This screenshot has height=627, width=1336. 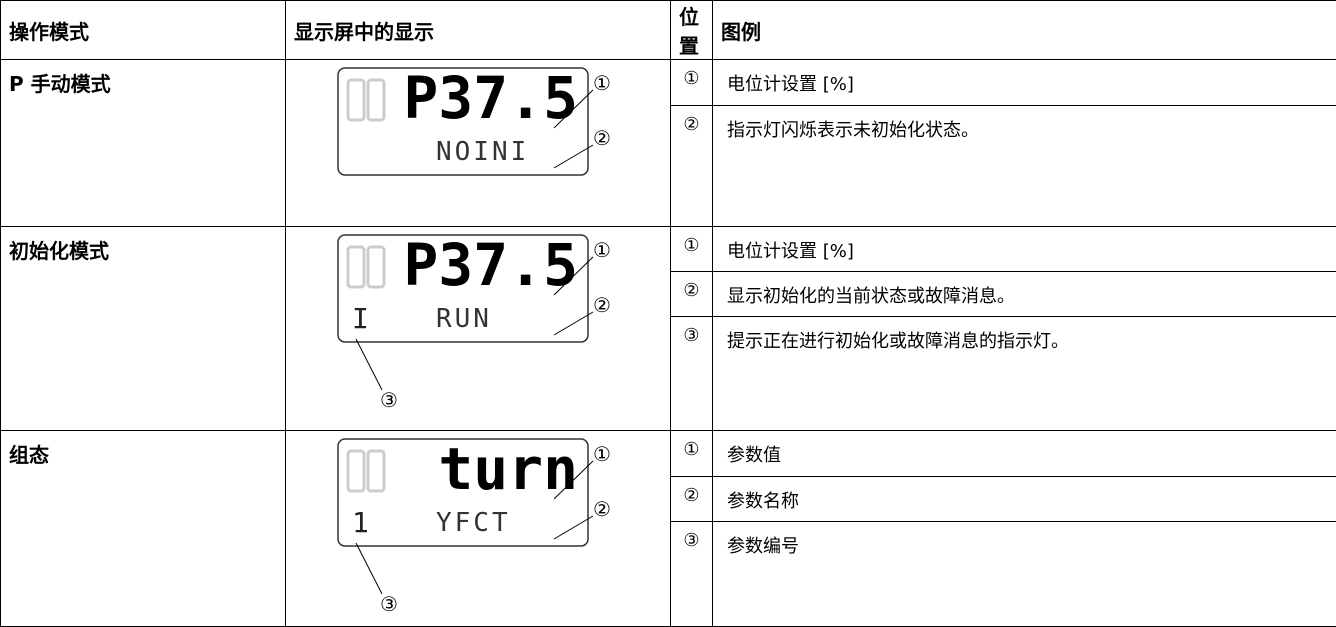 I want to click on right-value: RUN, so click(x=464, y=319).